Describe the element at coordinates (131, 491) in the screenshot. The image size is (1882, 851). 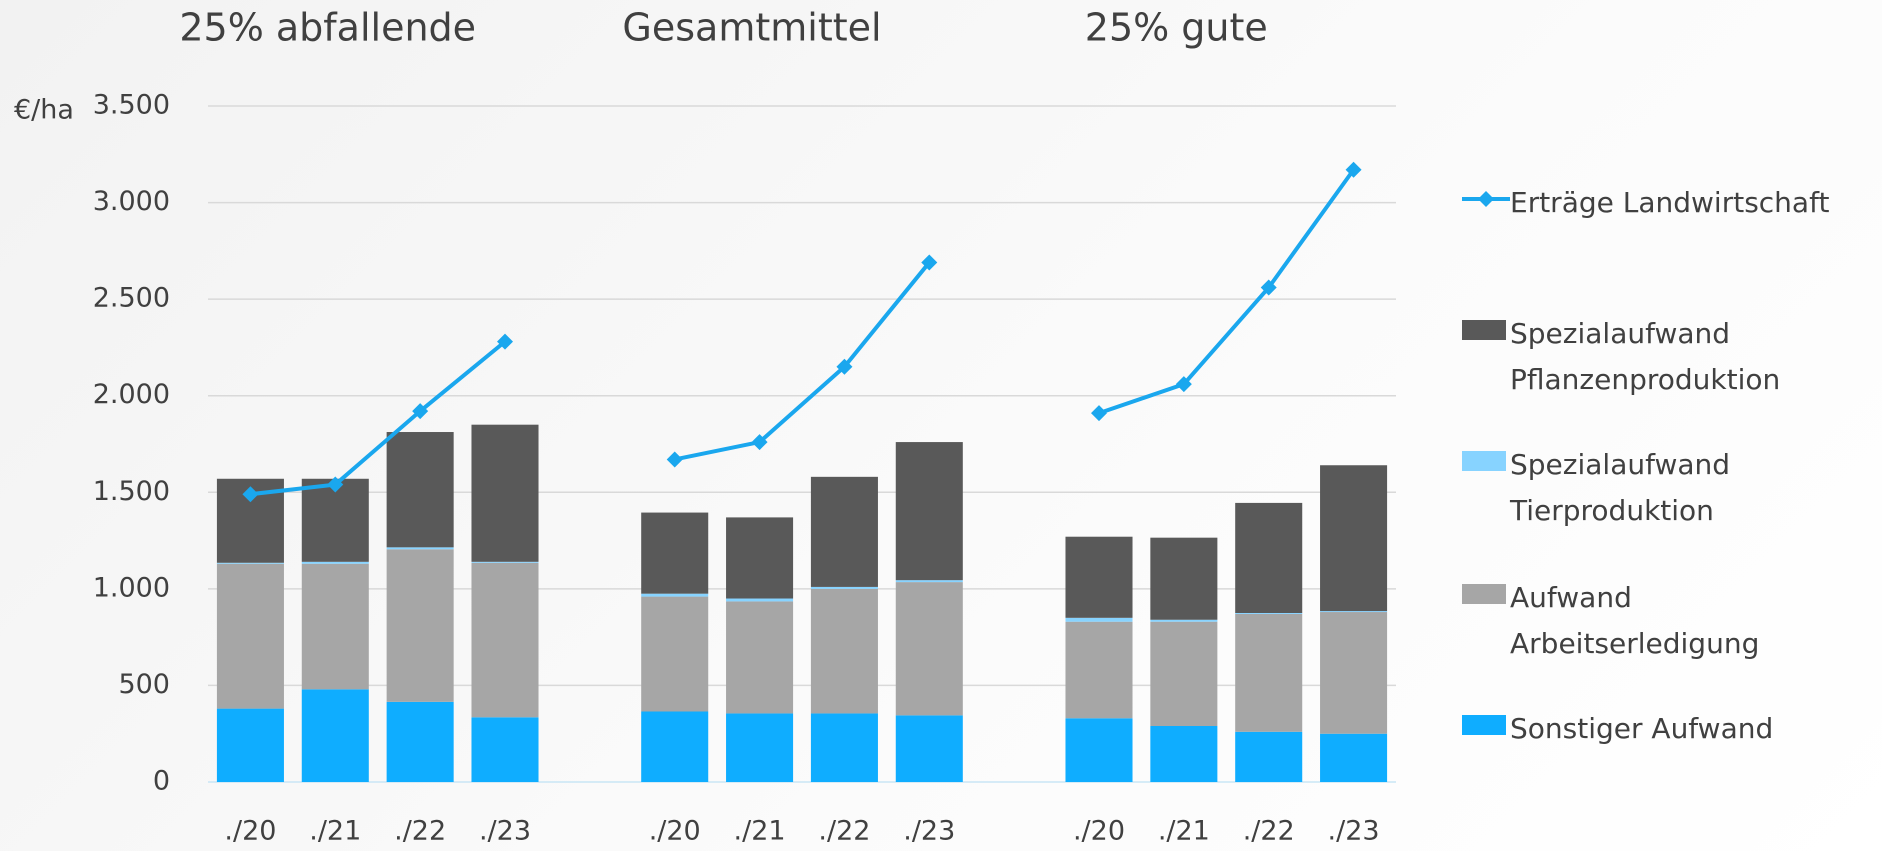
I see `y-tick-label: 1.500` at that location.